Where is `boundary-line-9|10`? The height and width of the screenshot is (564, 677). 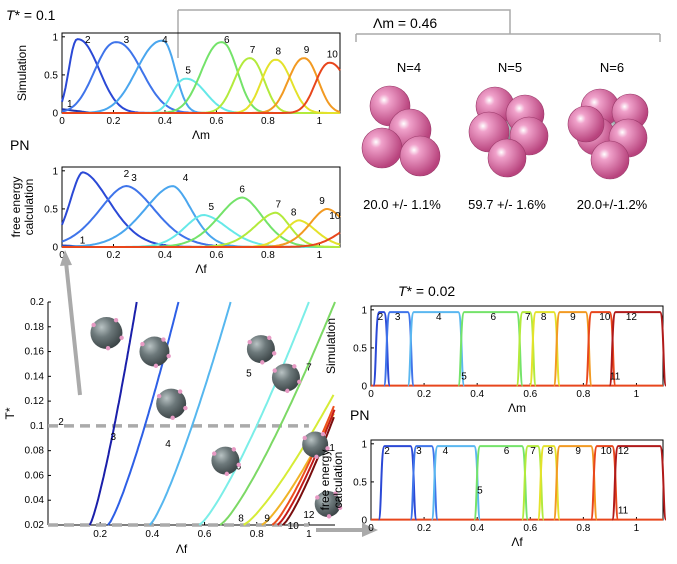 boundary-line-9|10 is located at coordinates (303, 465).